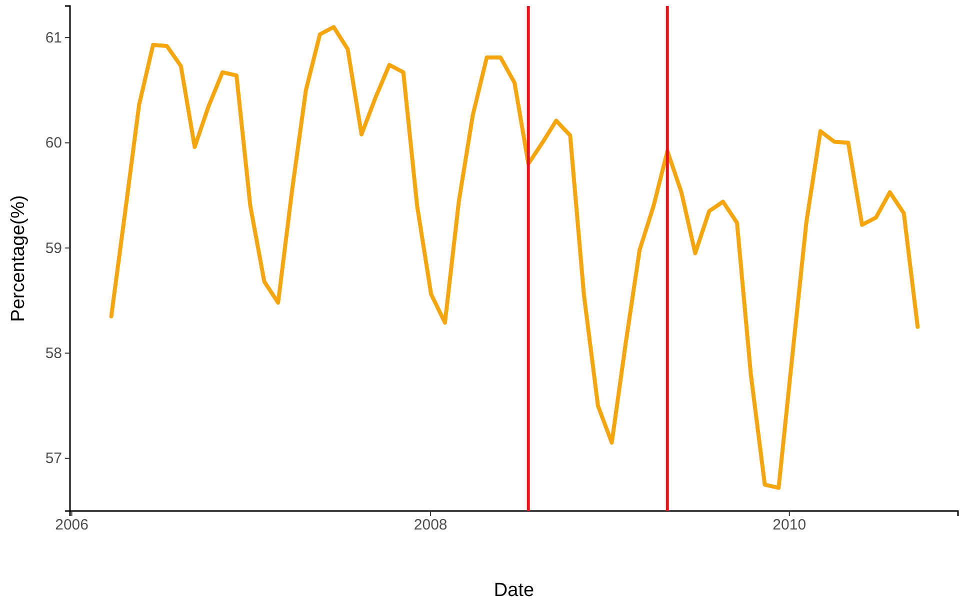 The width and height of the screenshot is (964, 603). Describe the element at coordinates (53, 248) in the screenshot. I see `y-tick-label: 59` at that location.